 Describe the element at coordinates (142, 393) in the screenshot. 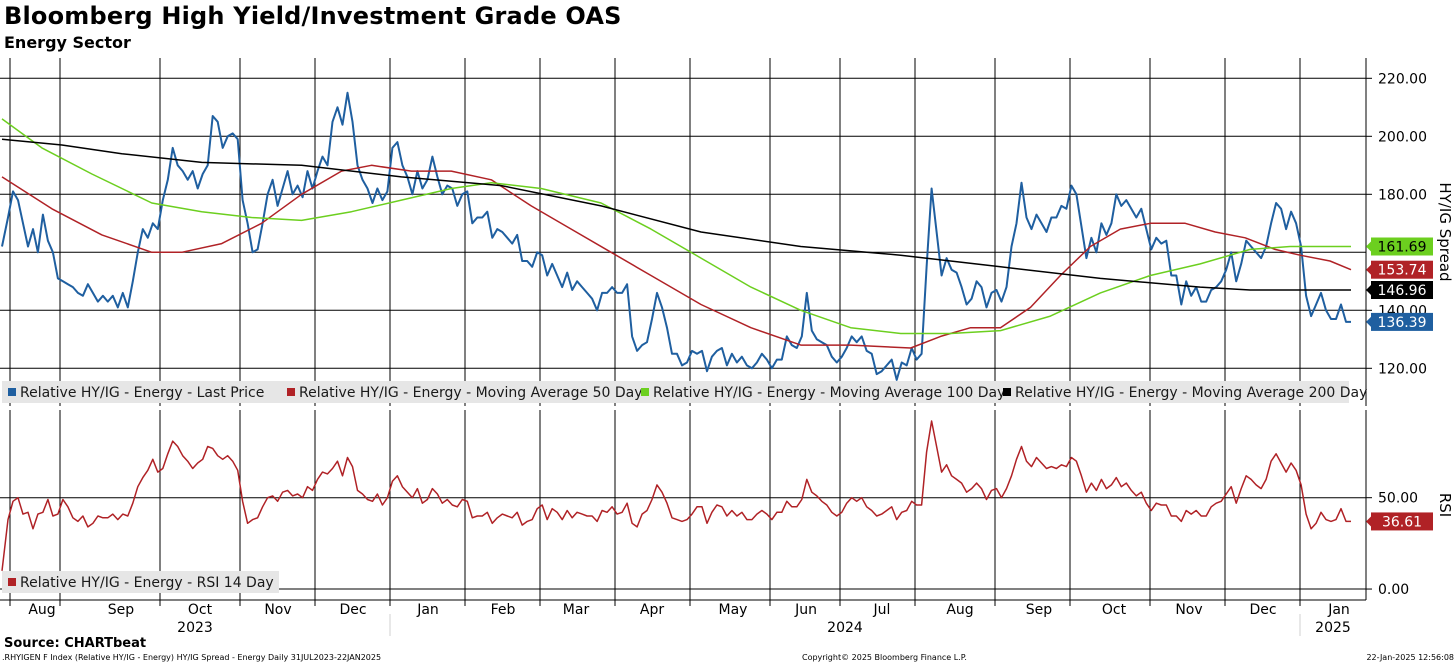

I see `legend-entry: Relative HY/IG - Energy - Last Price` at that location.